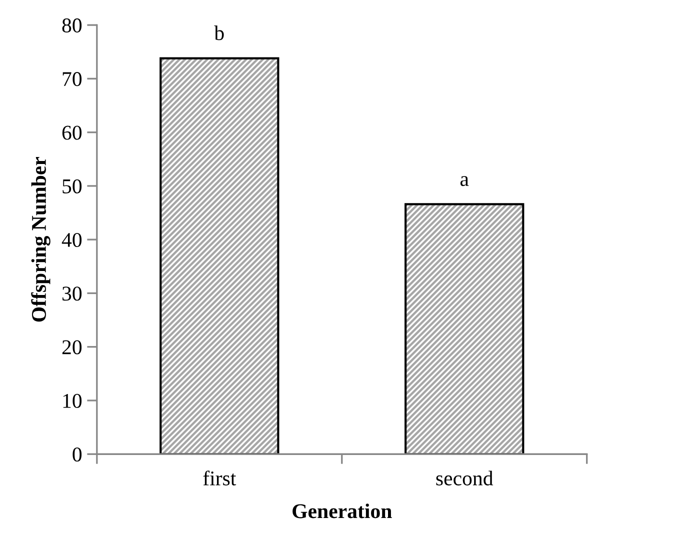 The height and width of the screenshot is (533, 673). I want to click on x-tick-label: second, so click(465, 478).